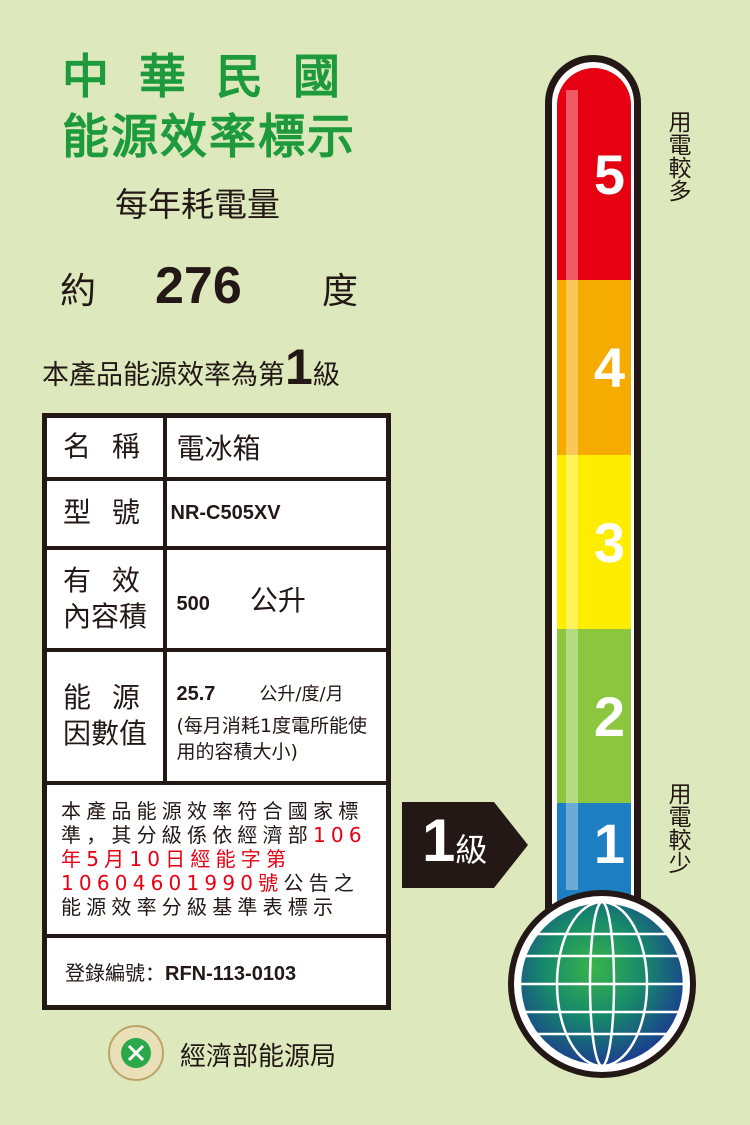  What do you see at coordinates (197, 204) in the screenshot?
I see `annual-consumption-heading: 每年耗電量` at bounding box center [197, 204].